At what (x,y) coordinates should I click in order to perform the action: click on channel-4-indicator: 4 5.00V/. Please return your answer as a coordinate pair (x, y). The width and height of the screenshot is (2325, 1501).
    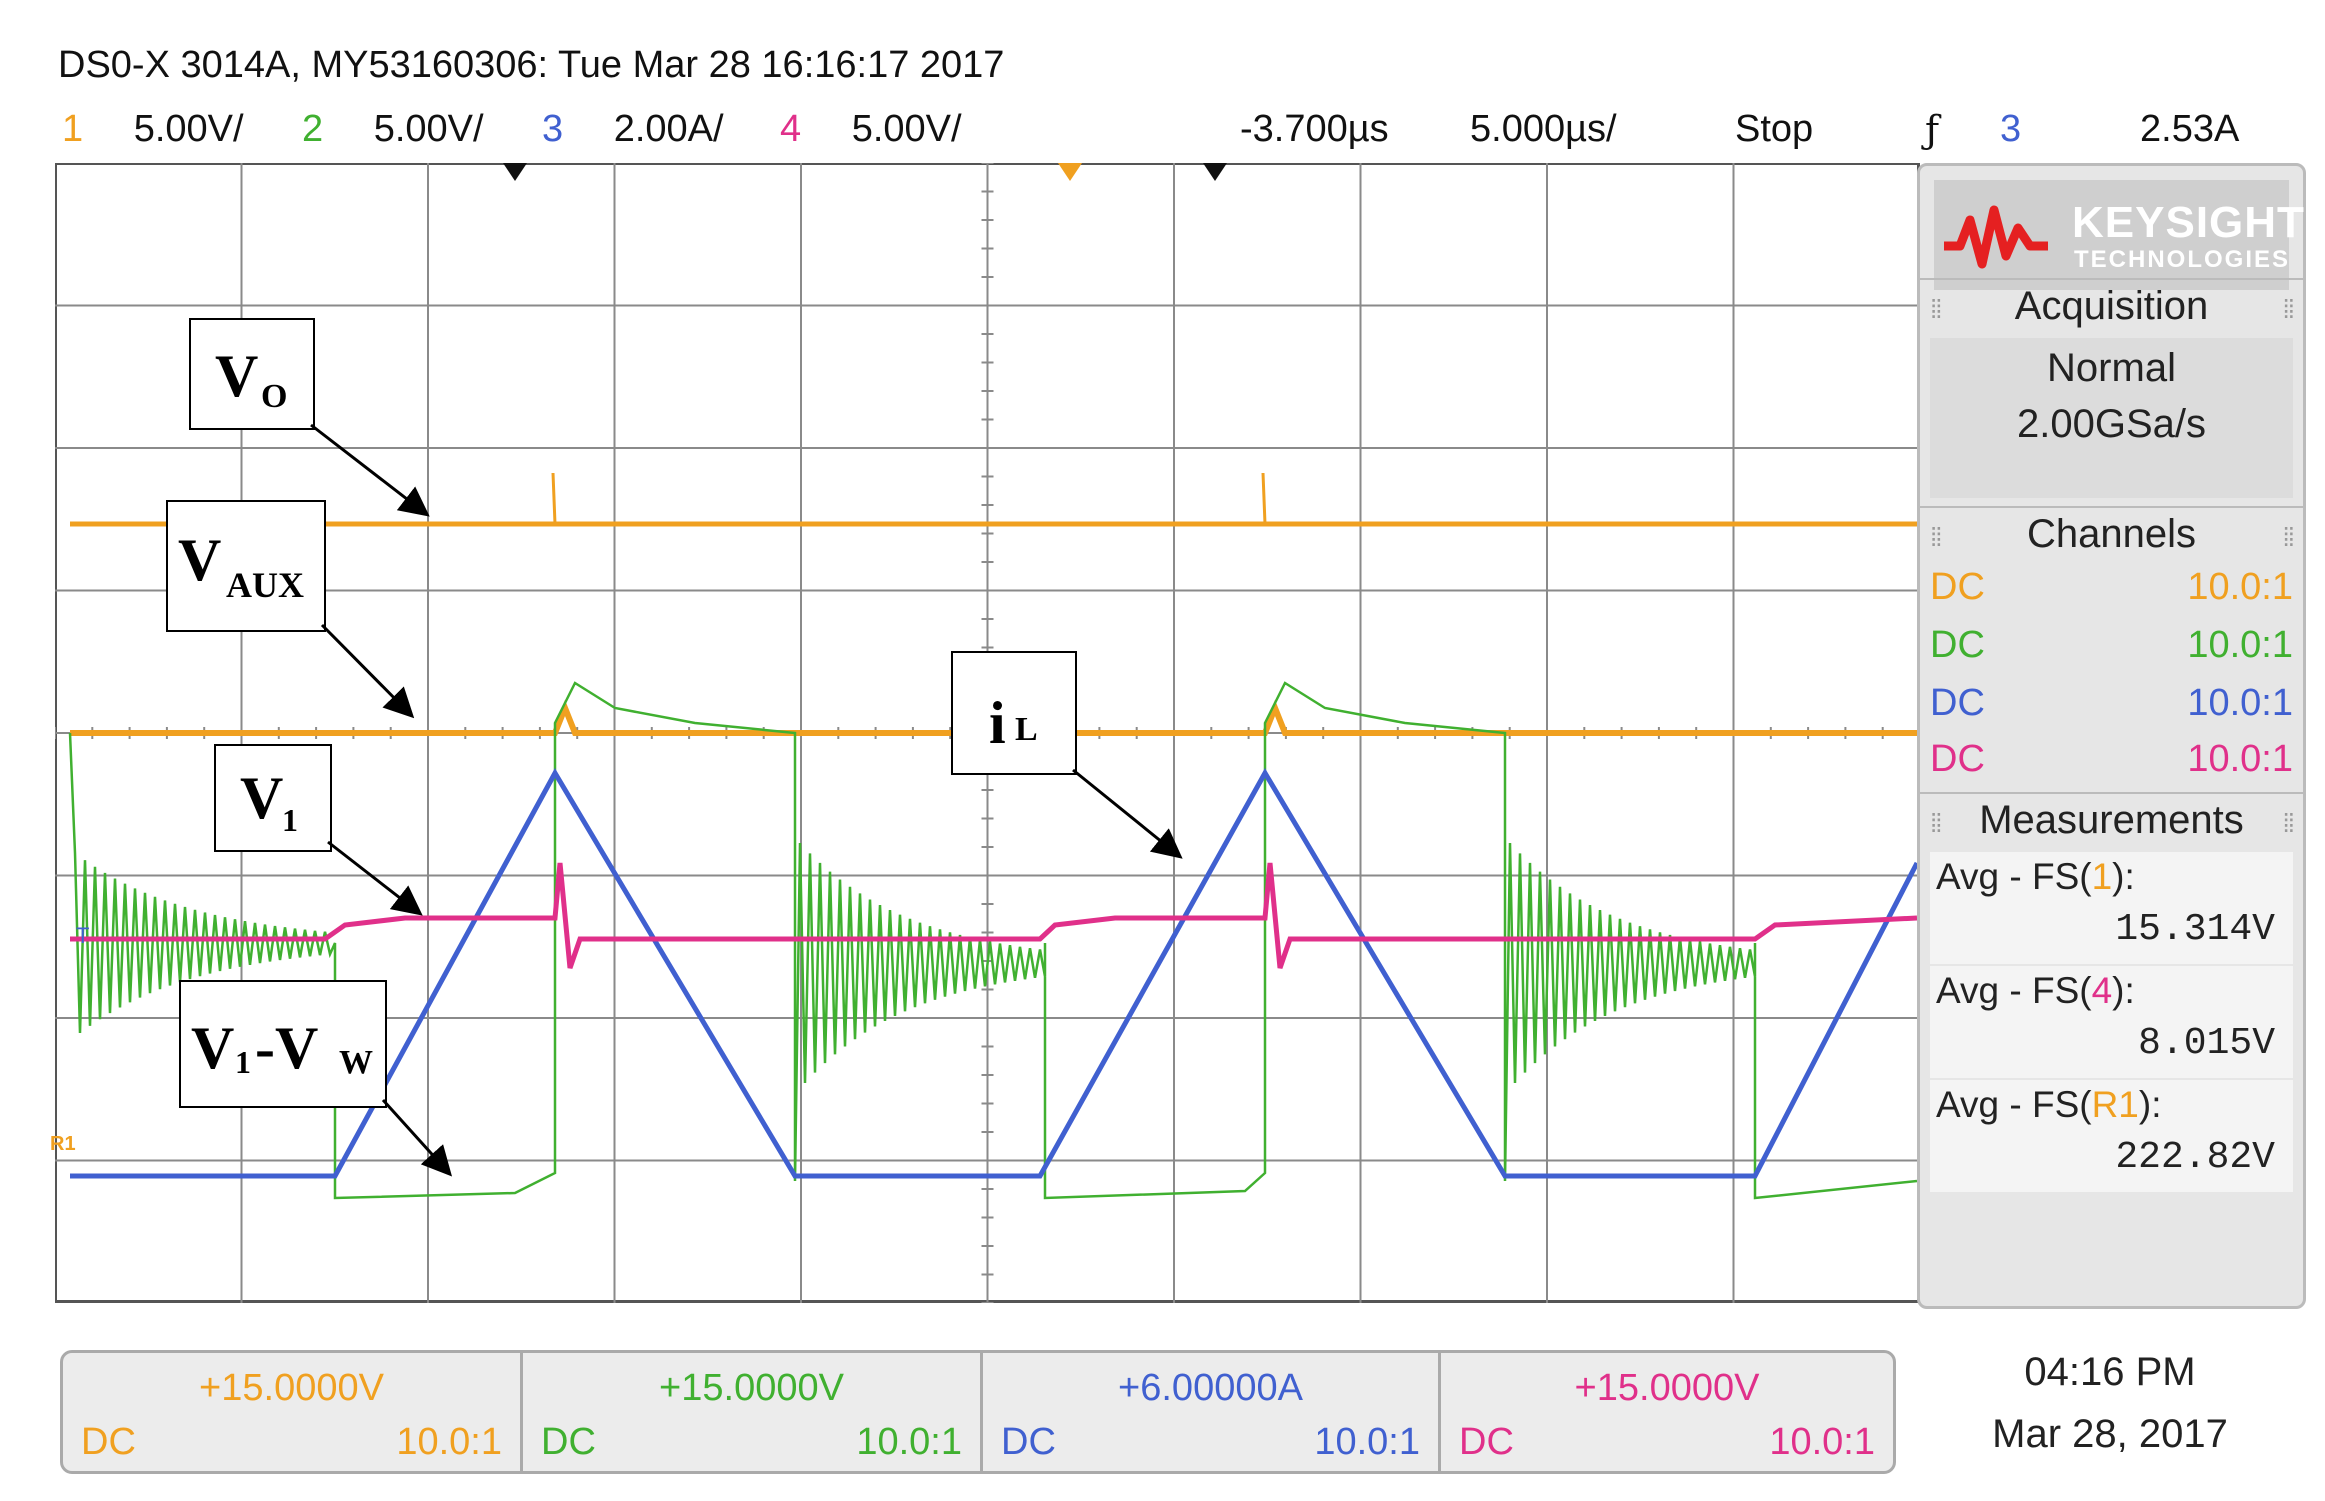
    Looking at the image, I should click on (871, 129).